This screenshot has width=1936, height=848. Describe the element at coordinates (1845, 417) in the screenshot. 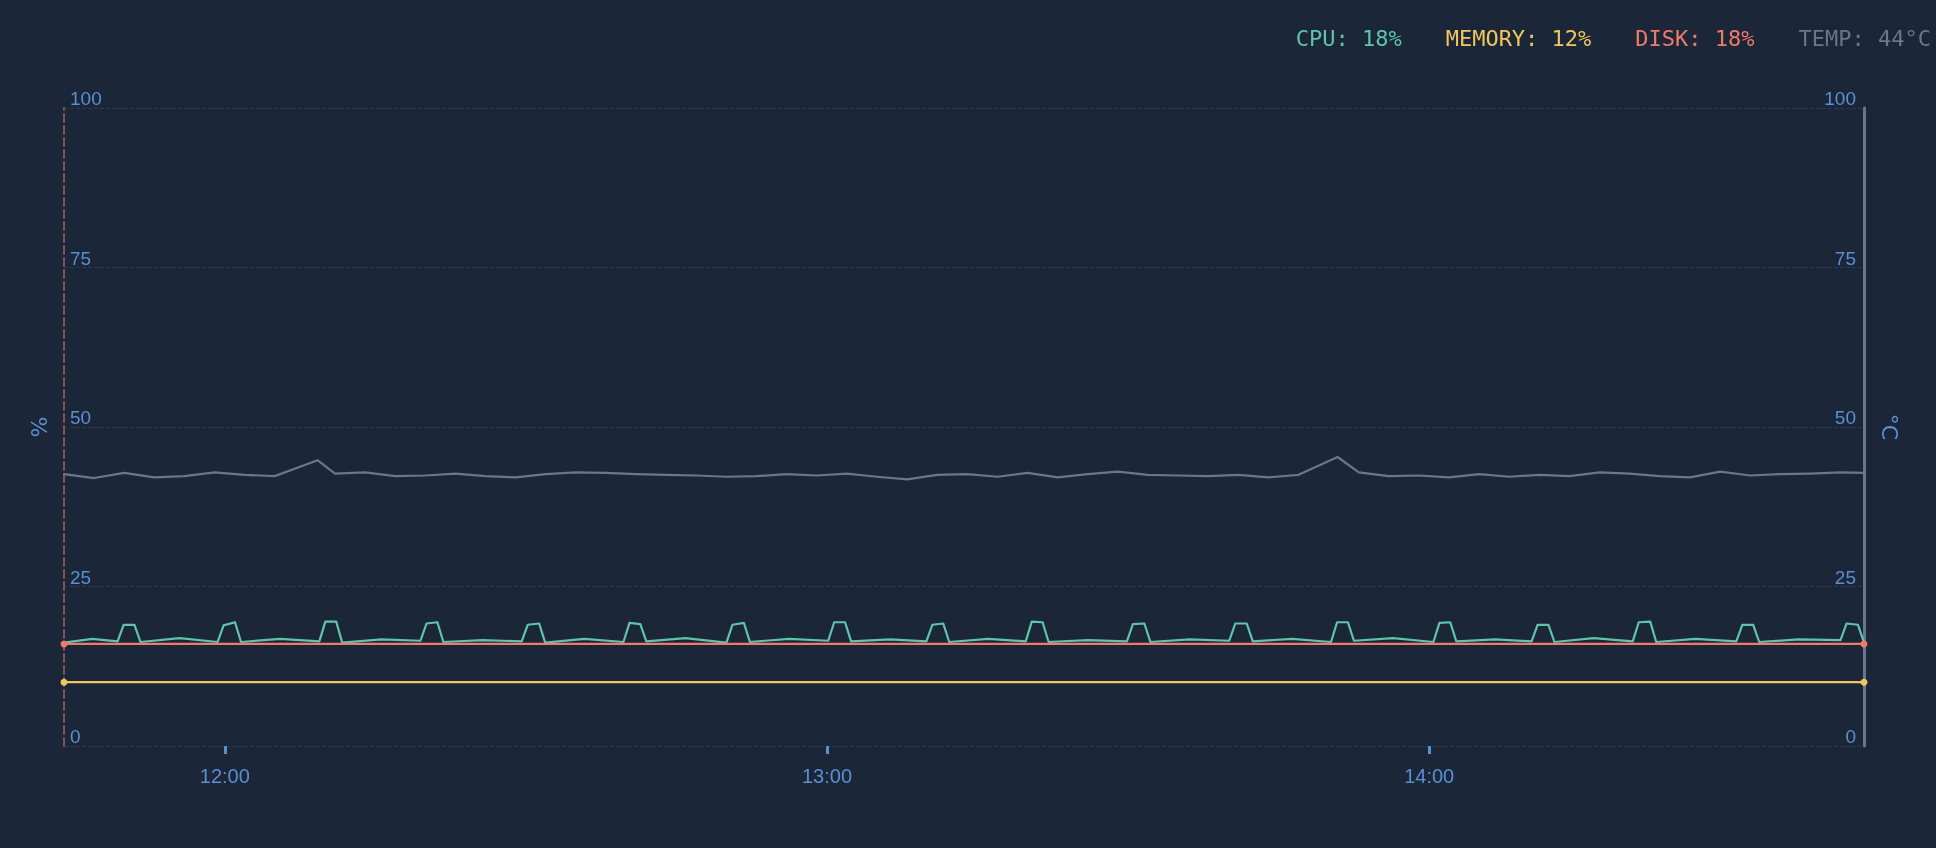

I see `y2-tick-label: 50` at that location.